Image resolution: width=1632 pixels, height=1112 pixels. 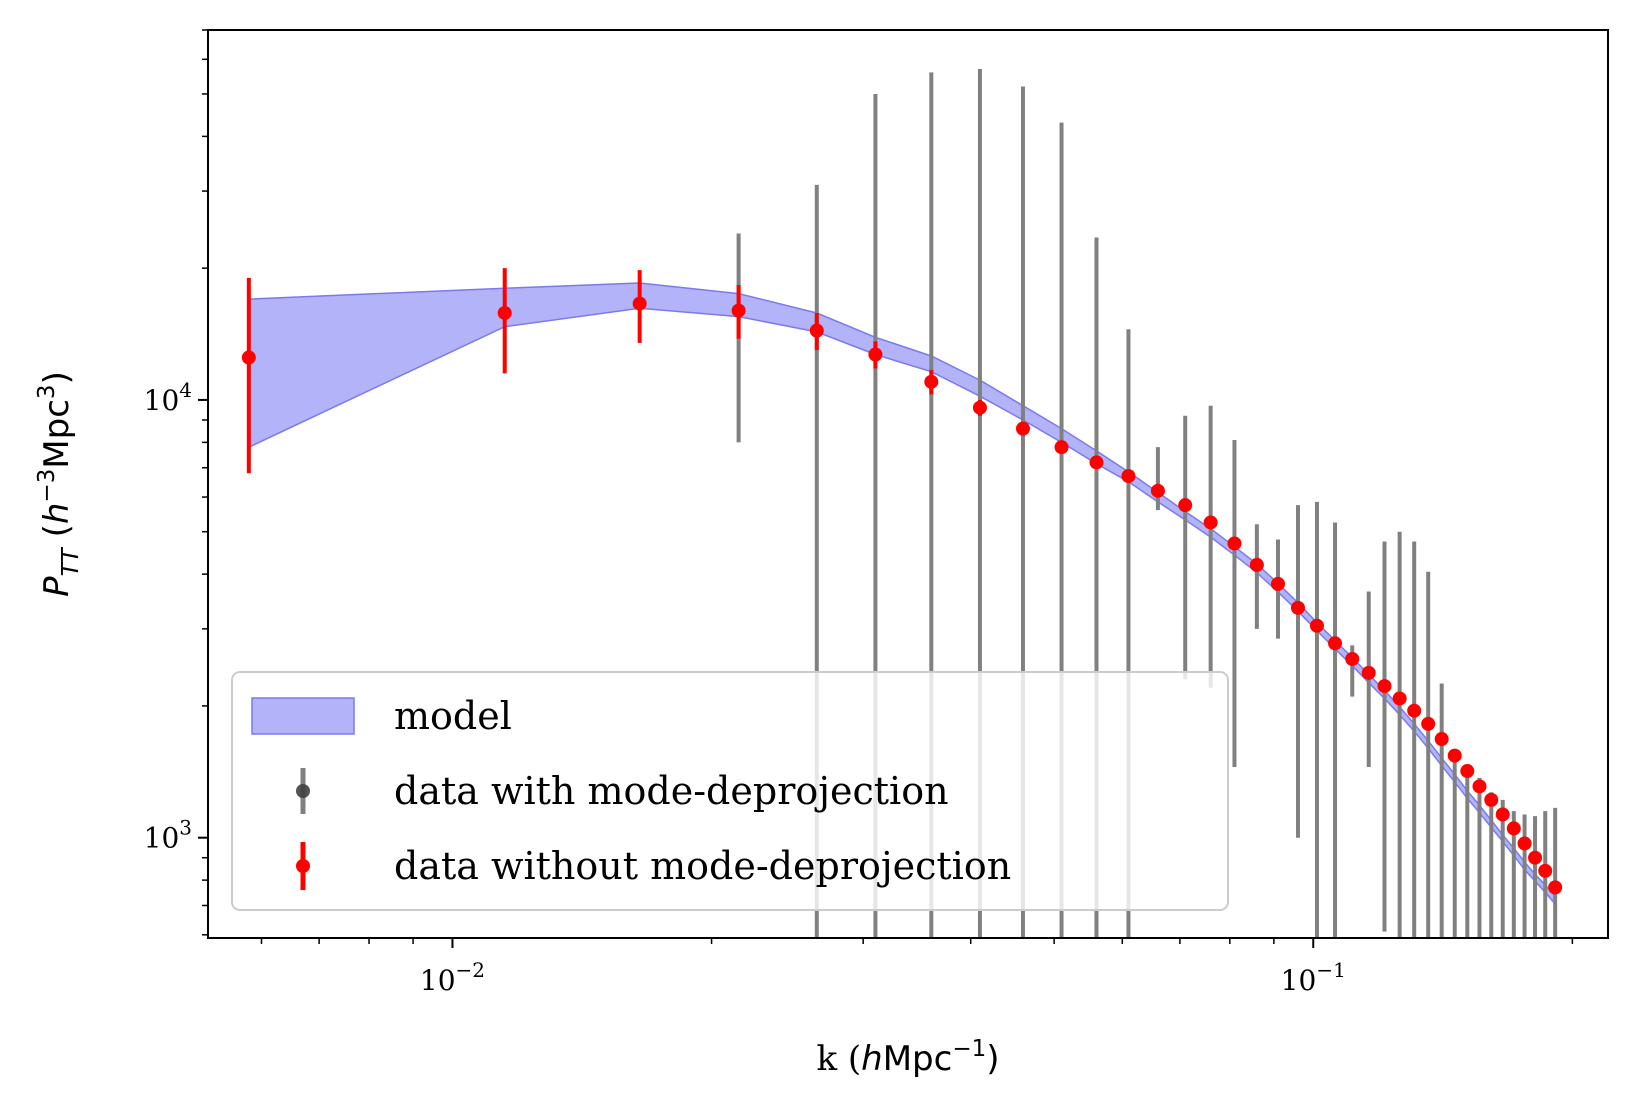 What do you see at coordinates (1313, 977) in the screenshot?
I see `x-tick-label: 10⁻¹` at bounding box center [1313, 977].